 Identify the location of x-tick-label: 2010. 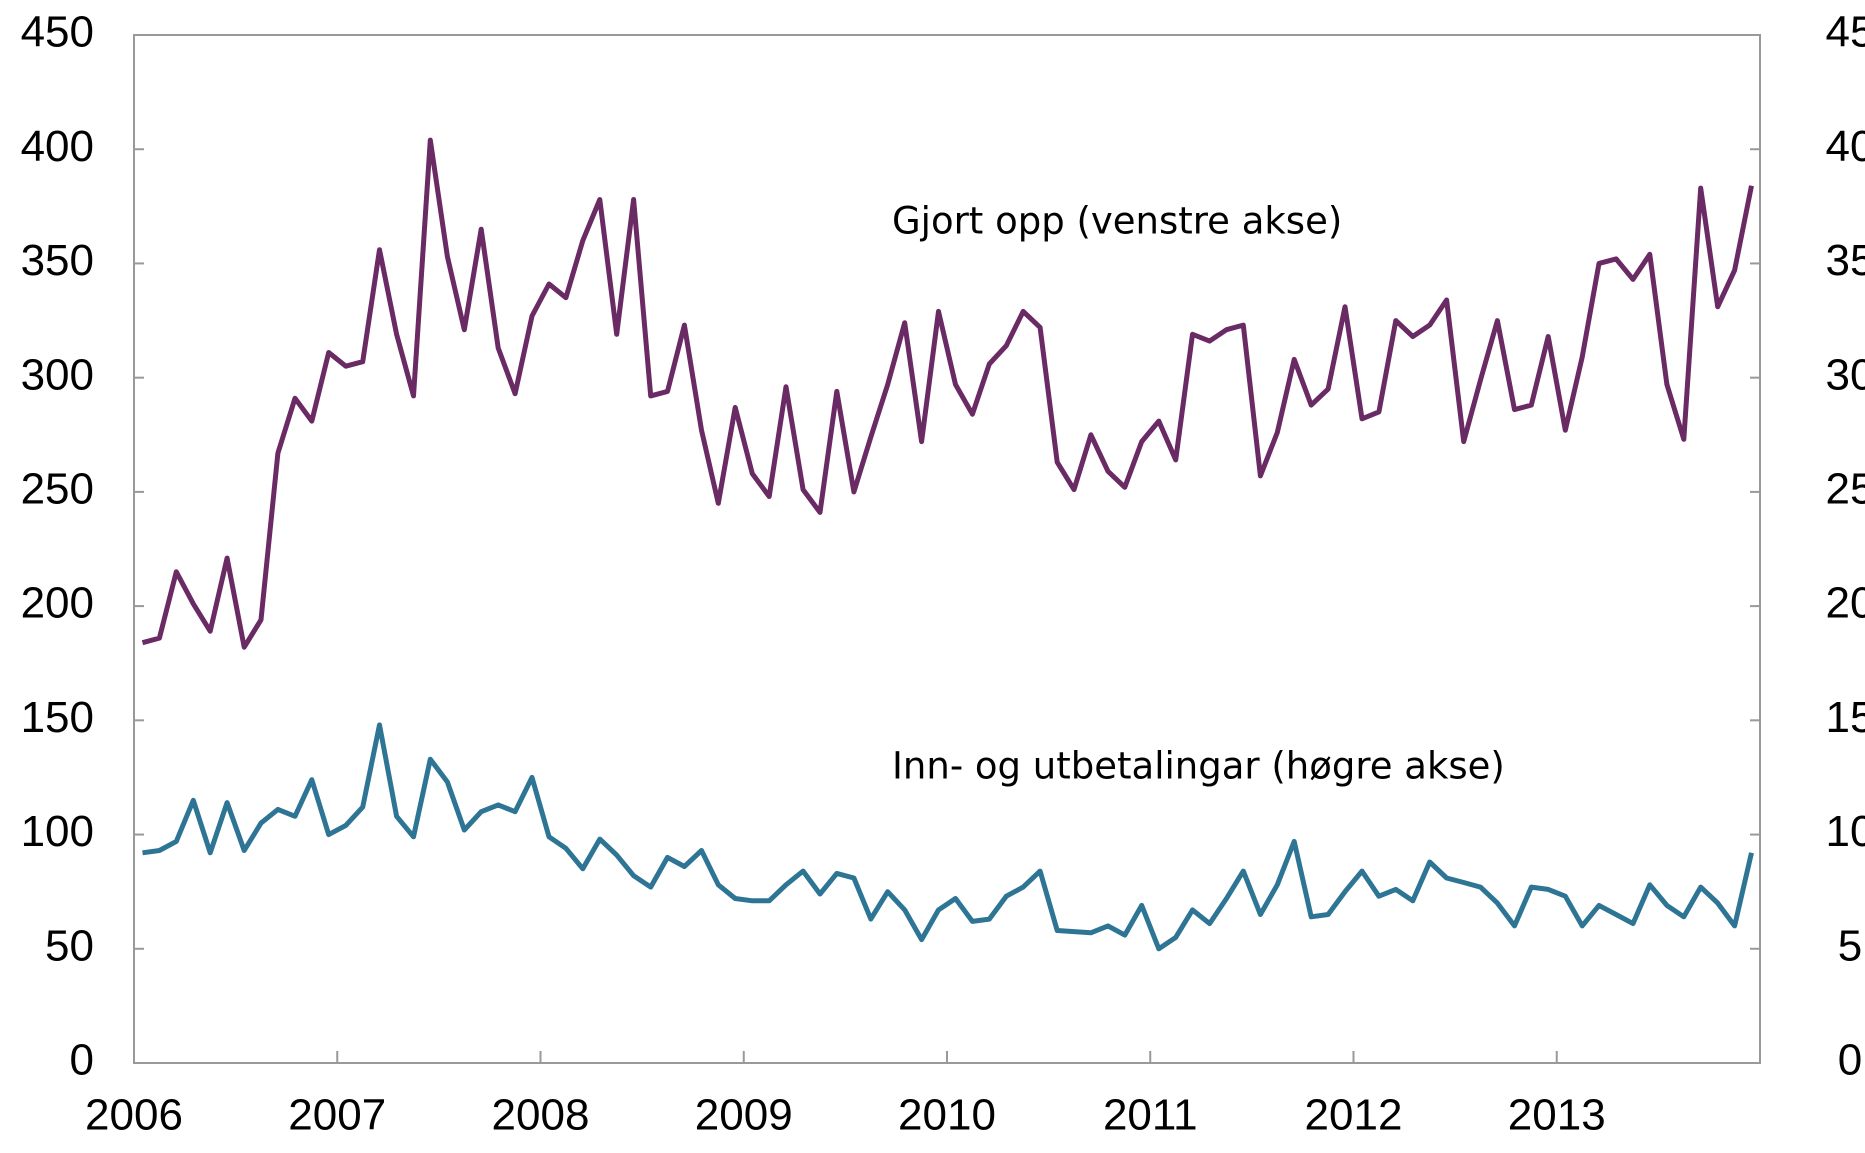
(947, 1115).